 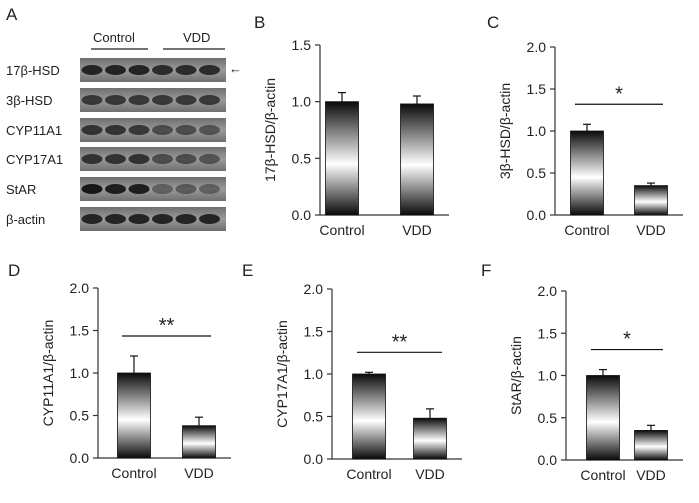 I want to click on panel-letter: D, so click(x=14, y=270).